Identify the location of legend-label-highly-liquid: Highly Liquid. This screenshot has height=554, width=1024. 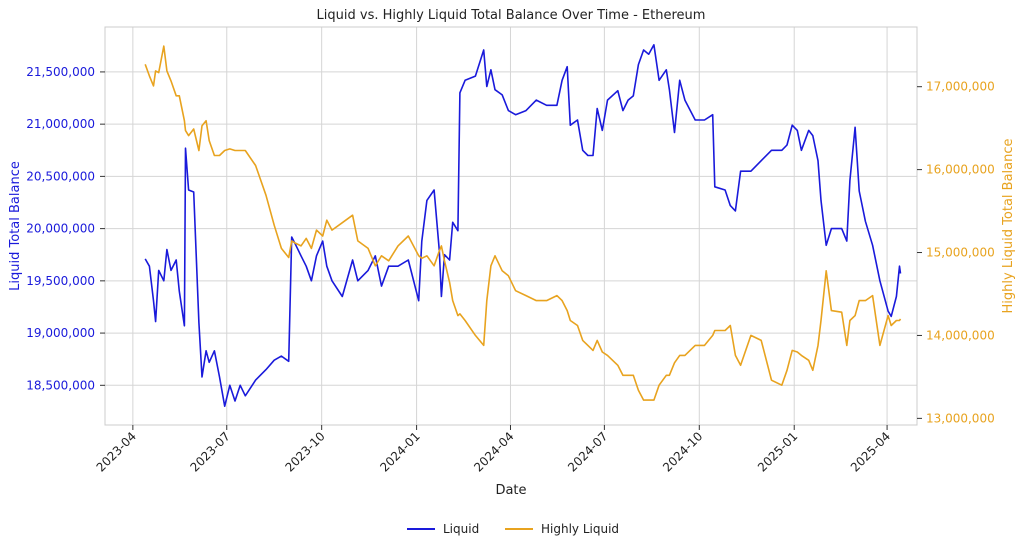
(580, 529).